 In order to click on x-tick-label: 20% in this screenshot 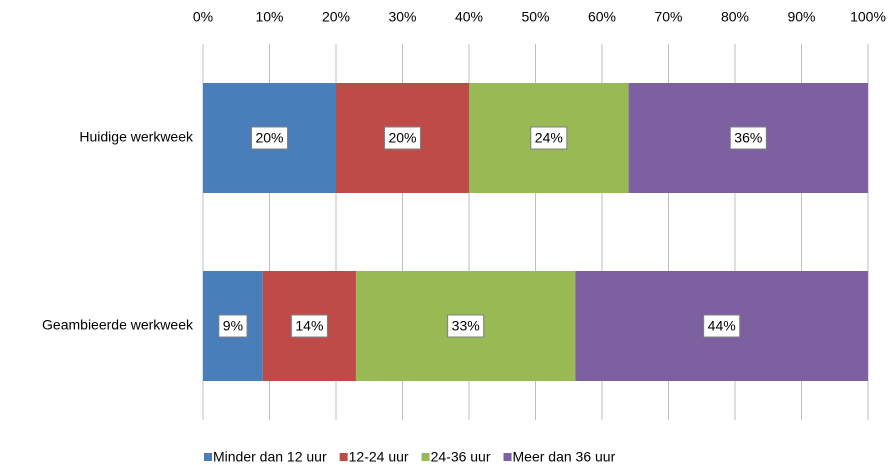, I will do `click(336, 17)`.